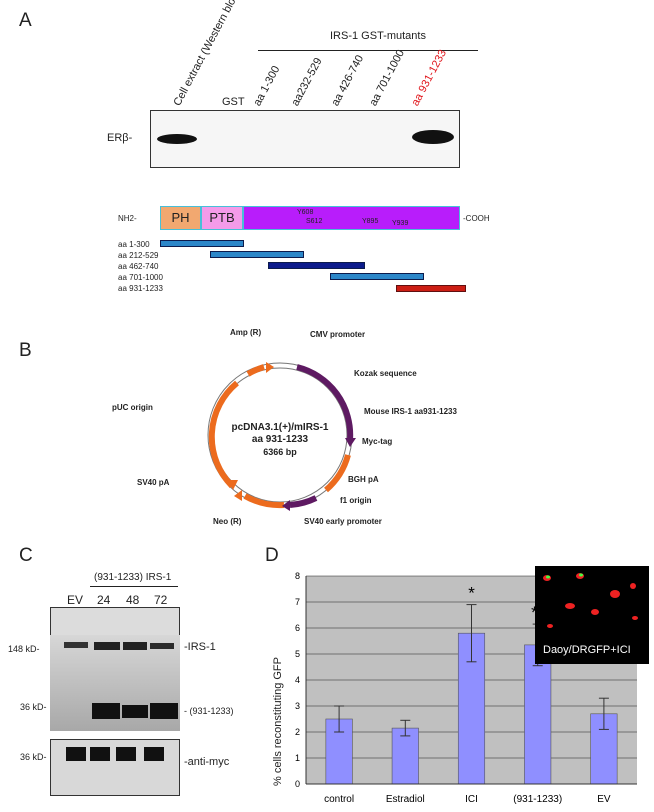 The image size is (654, 812). What do you see at coordinates (297, 602) in the screenshot?
I see `y-tick-label: 7` at bounding box center [297, 602].